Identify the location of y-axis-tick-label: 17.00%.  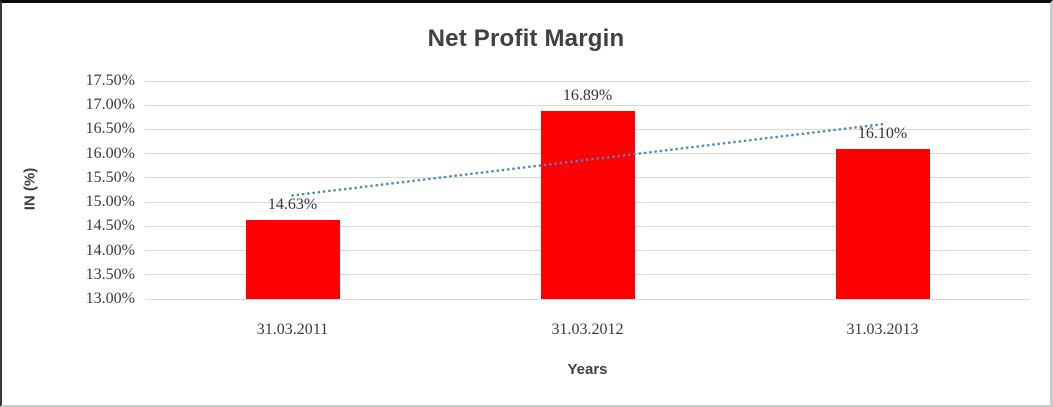
(110, 105).